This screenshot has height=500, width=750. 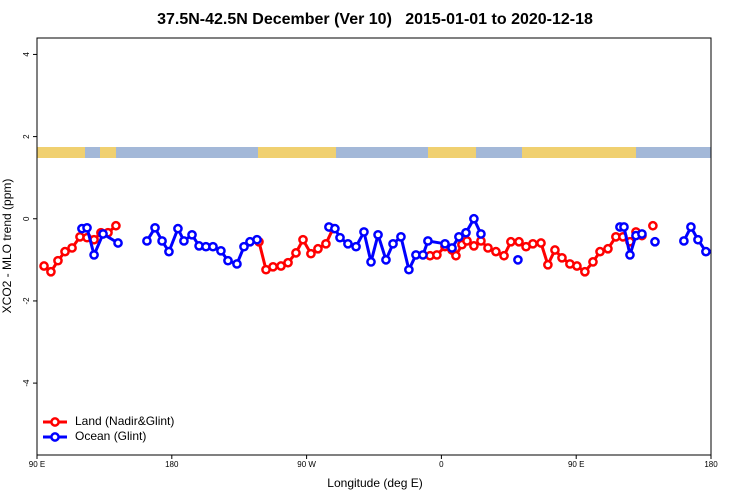 What do you see at coordinates (172, 464) in the screenshot?
I see `x-tick-label: 180` at bounding box center [172, 464].